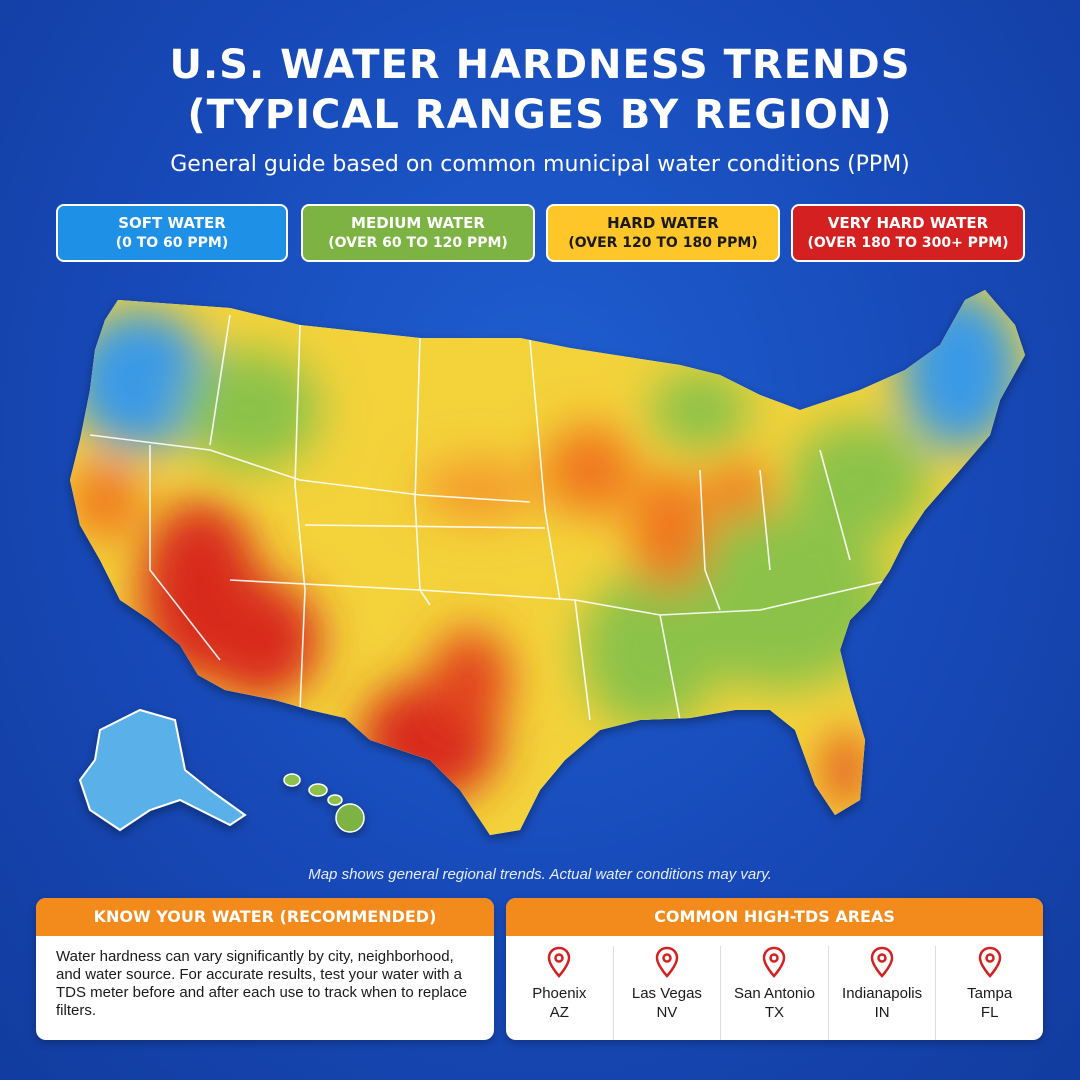  What do you see at coordinates (418, 243) in the screenshot?
I see `legend-medium-range: (OVER 60 TO 120 PPM)` at bounding box center [418, 243].